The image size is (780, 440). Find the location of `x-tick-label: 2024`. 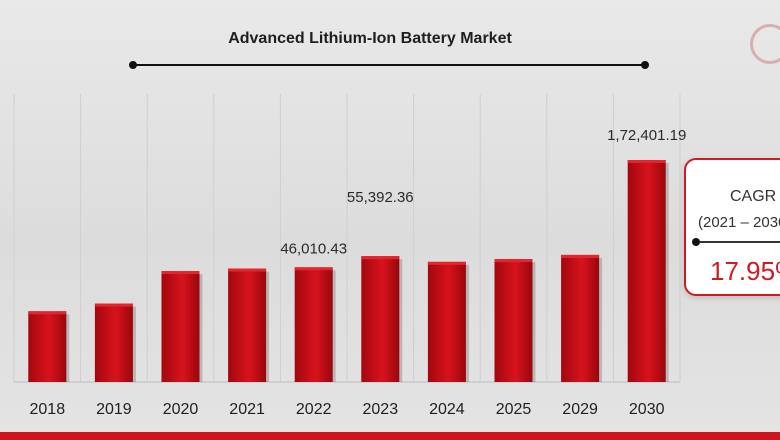

x-tick-label: 2024 is located at coordinates (447, 409).